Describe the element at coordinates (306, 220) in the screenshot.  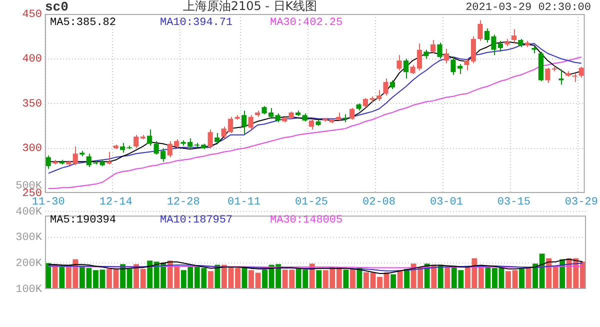
I see `text: MA30:148005` at that location.